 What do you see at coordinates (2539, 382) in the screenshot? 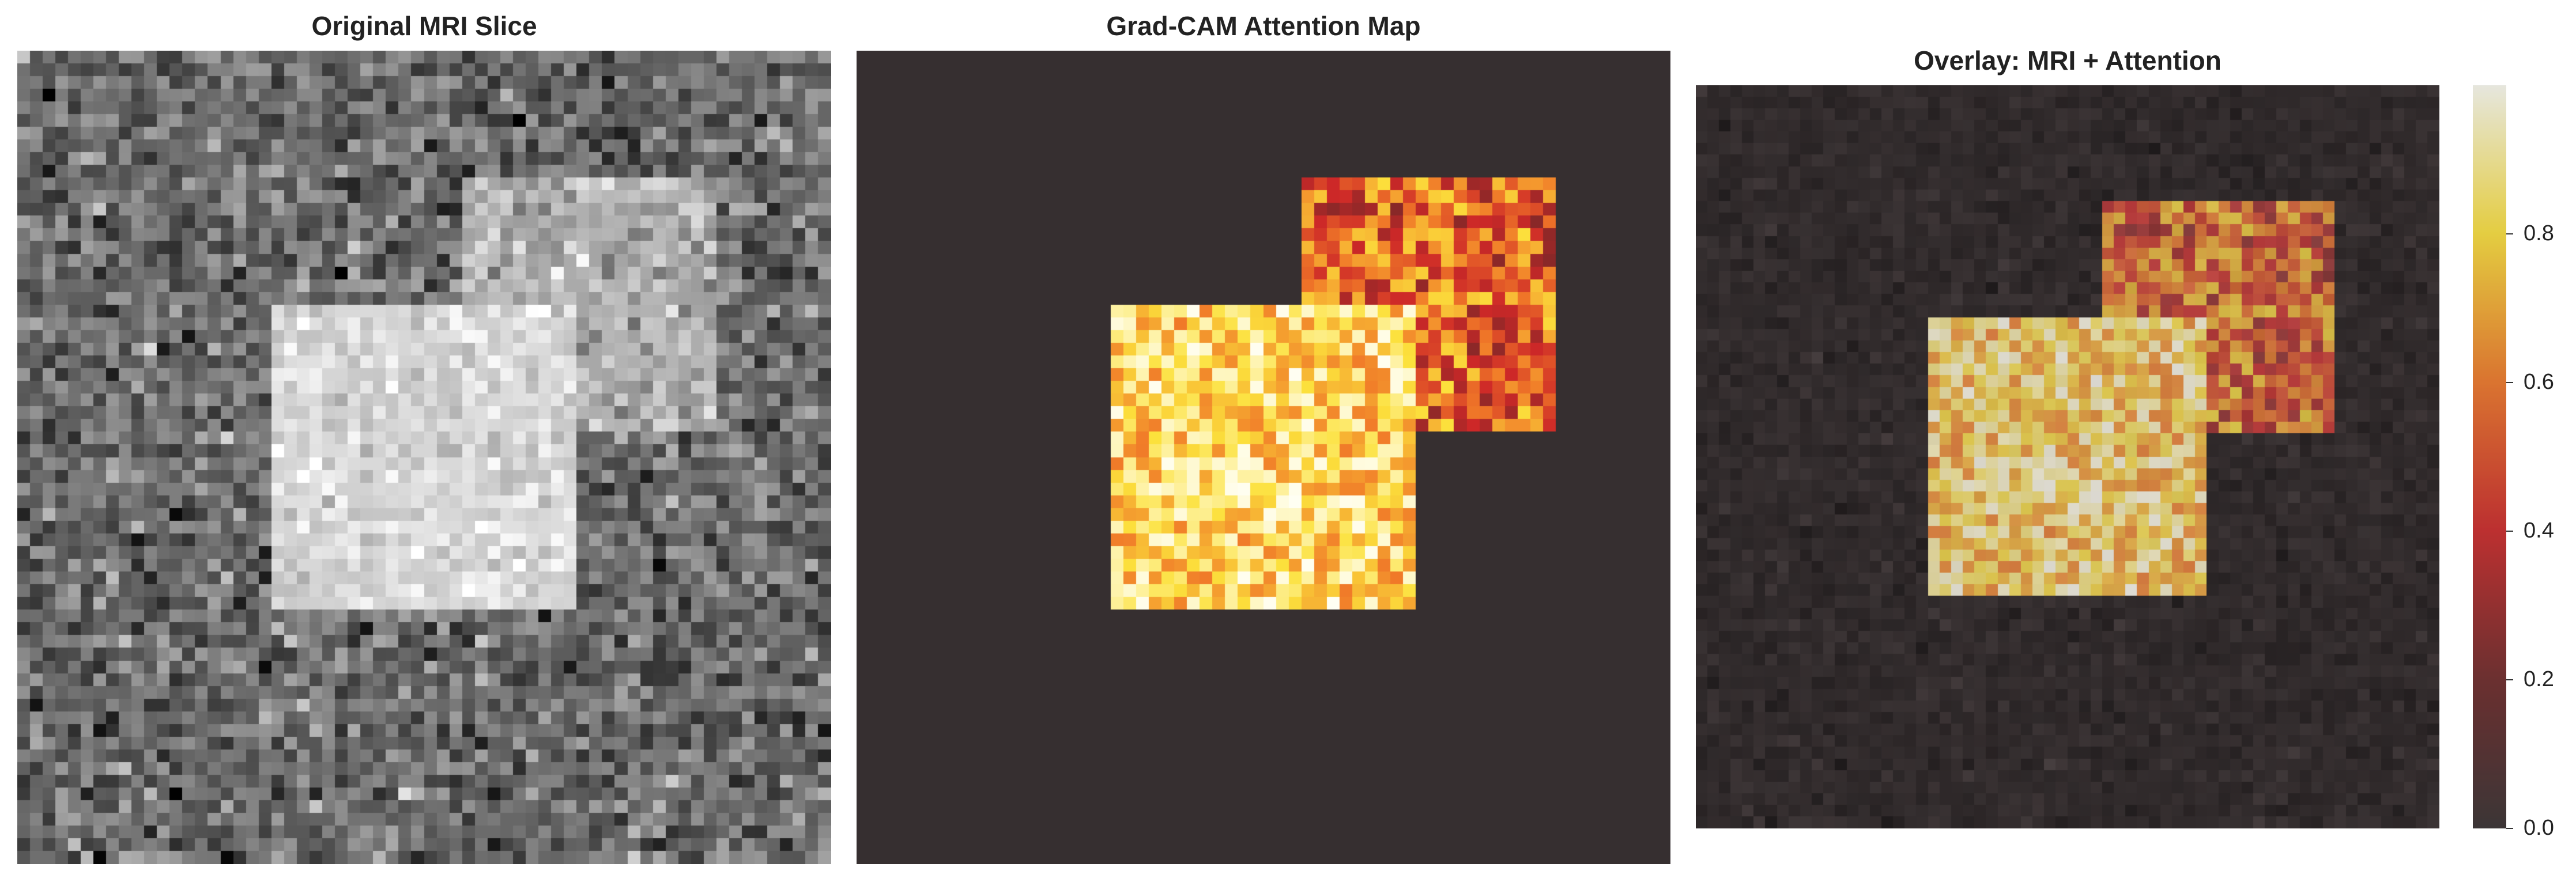
I see `colorbar-tick-label: 0.6` at bounding box center [2539, 382].